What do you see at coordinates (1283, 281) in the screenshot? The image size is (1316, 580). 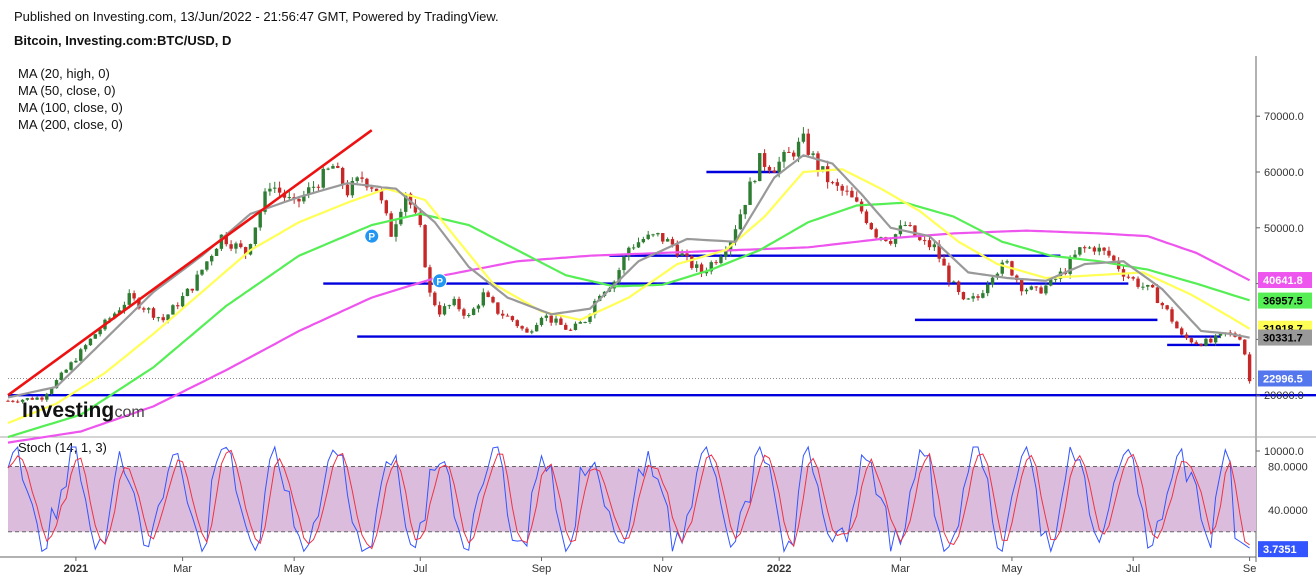 I see `price-tag-label: 40641.8` at bounding box center [1283, 281].